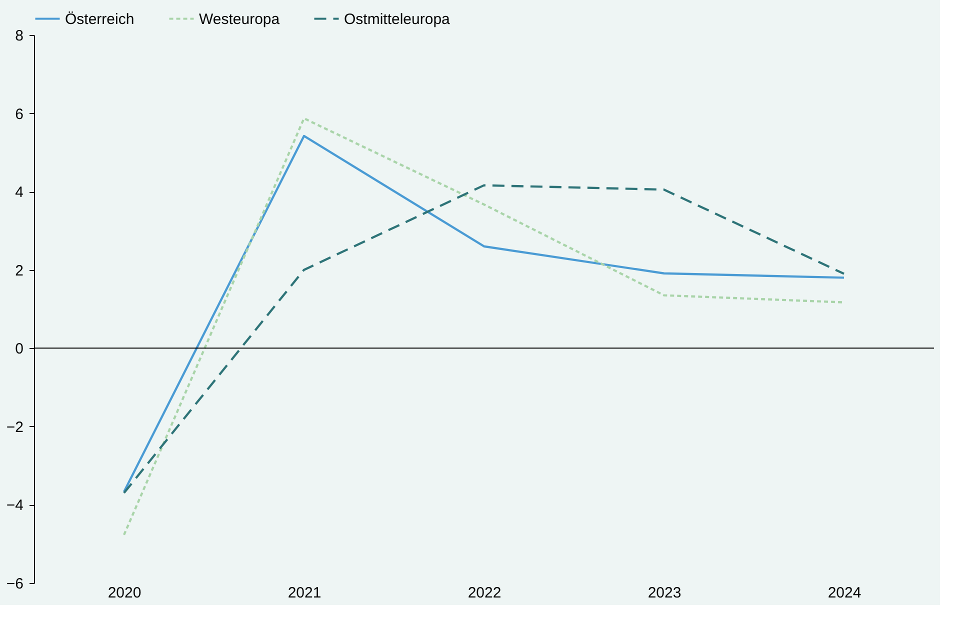  Describe the element at coordinates (665, 593) in the screenshot. I see `x-tick-label: 2023` at that location.